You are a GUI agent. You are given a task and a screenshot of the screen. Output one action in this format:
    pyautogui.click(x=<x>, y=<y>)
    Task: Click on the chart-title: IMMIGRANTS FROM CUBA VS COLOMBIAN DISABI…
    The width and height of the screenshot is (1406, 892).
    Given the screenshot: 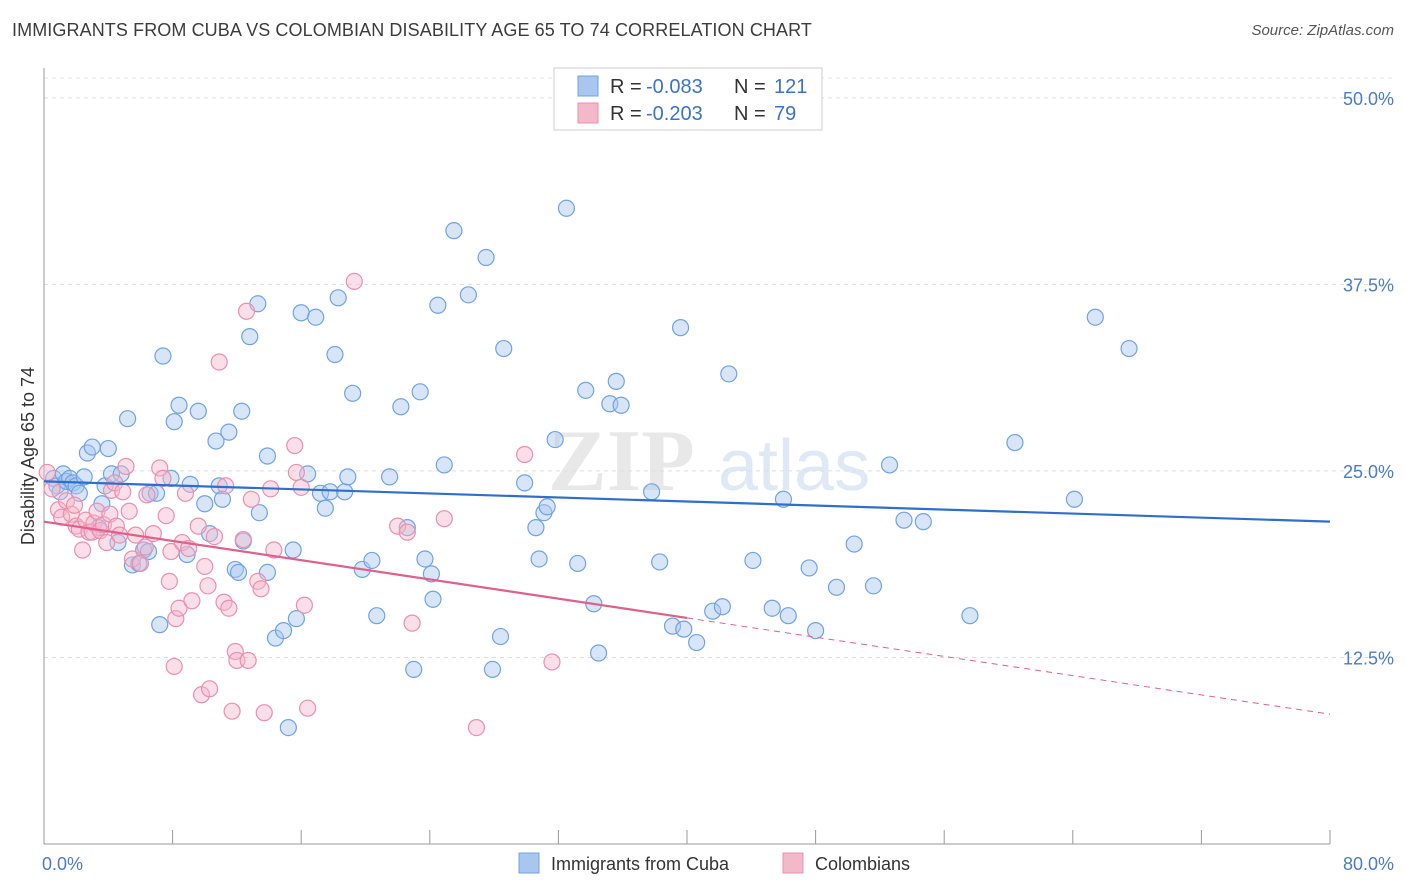 What is the action you would take?
    pyautogui.click(x=412, y=30)
    